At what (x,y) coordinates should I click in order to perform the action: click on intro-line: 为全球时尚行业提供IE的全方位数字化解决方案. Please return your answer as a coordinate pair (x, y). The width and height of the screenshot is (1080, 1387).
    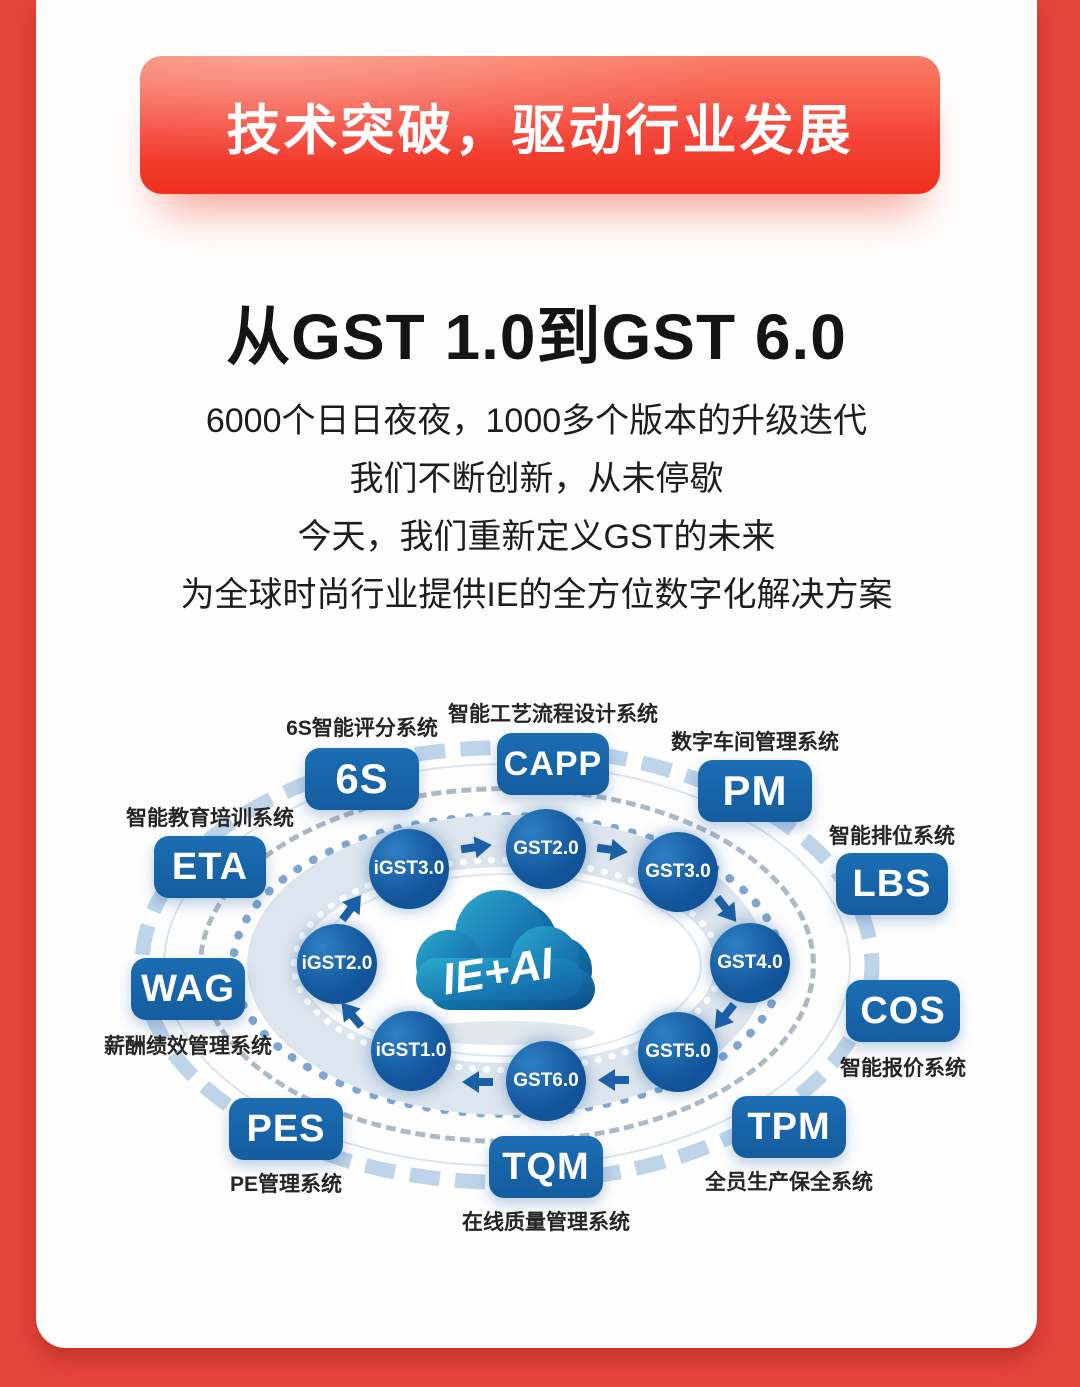
    Looking at the image, I should click on (536, 595).